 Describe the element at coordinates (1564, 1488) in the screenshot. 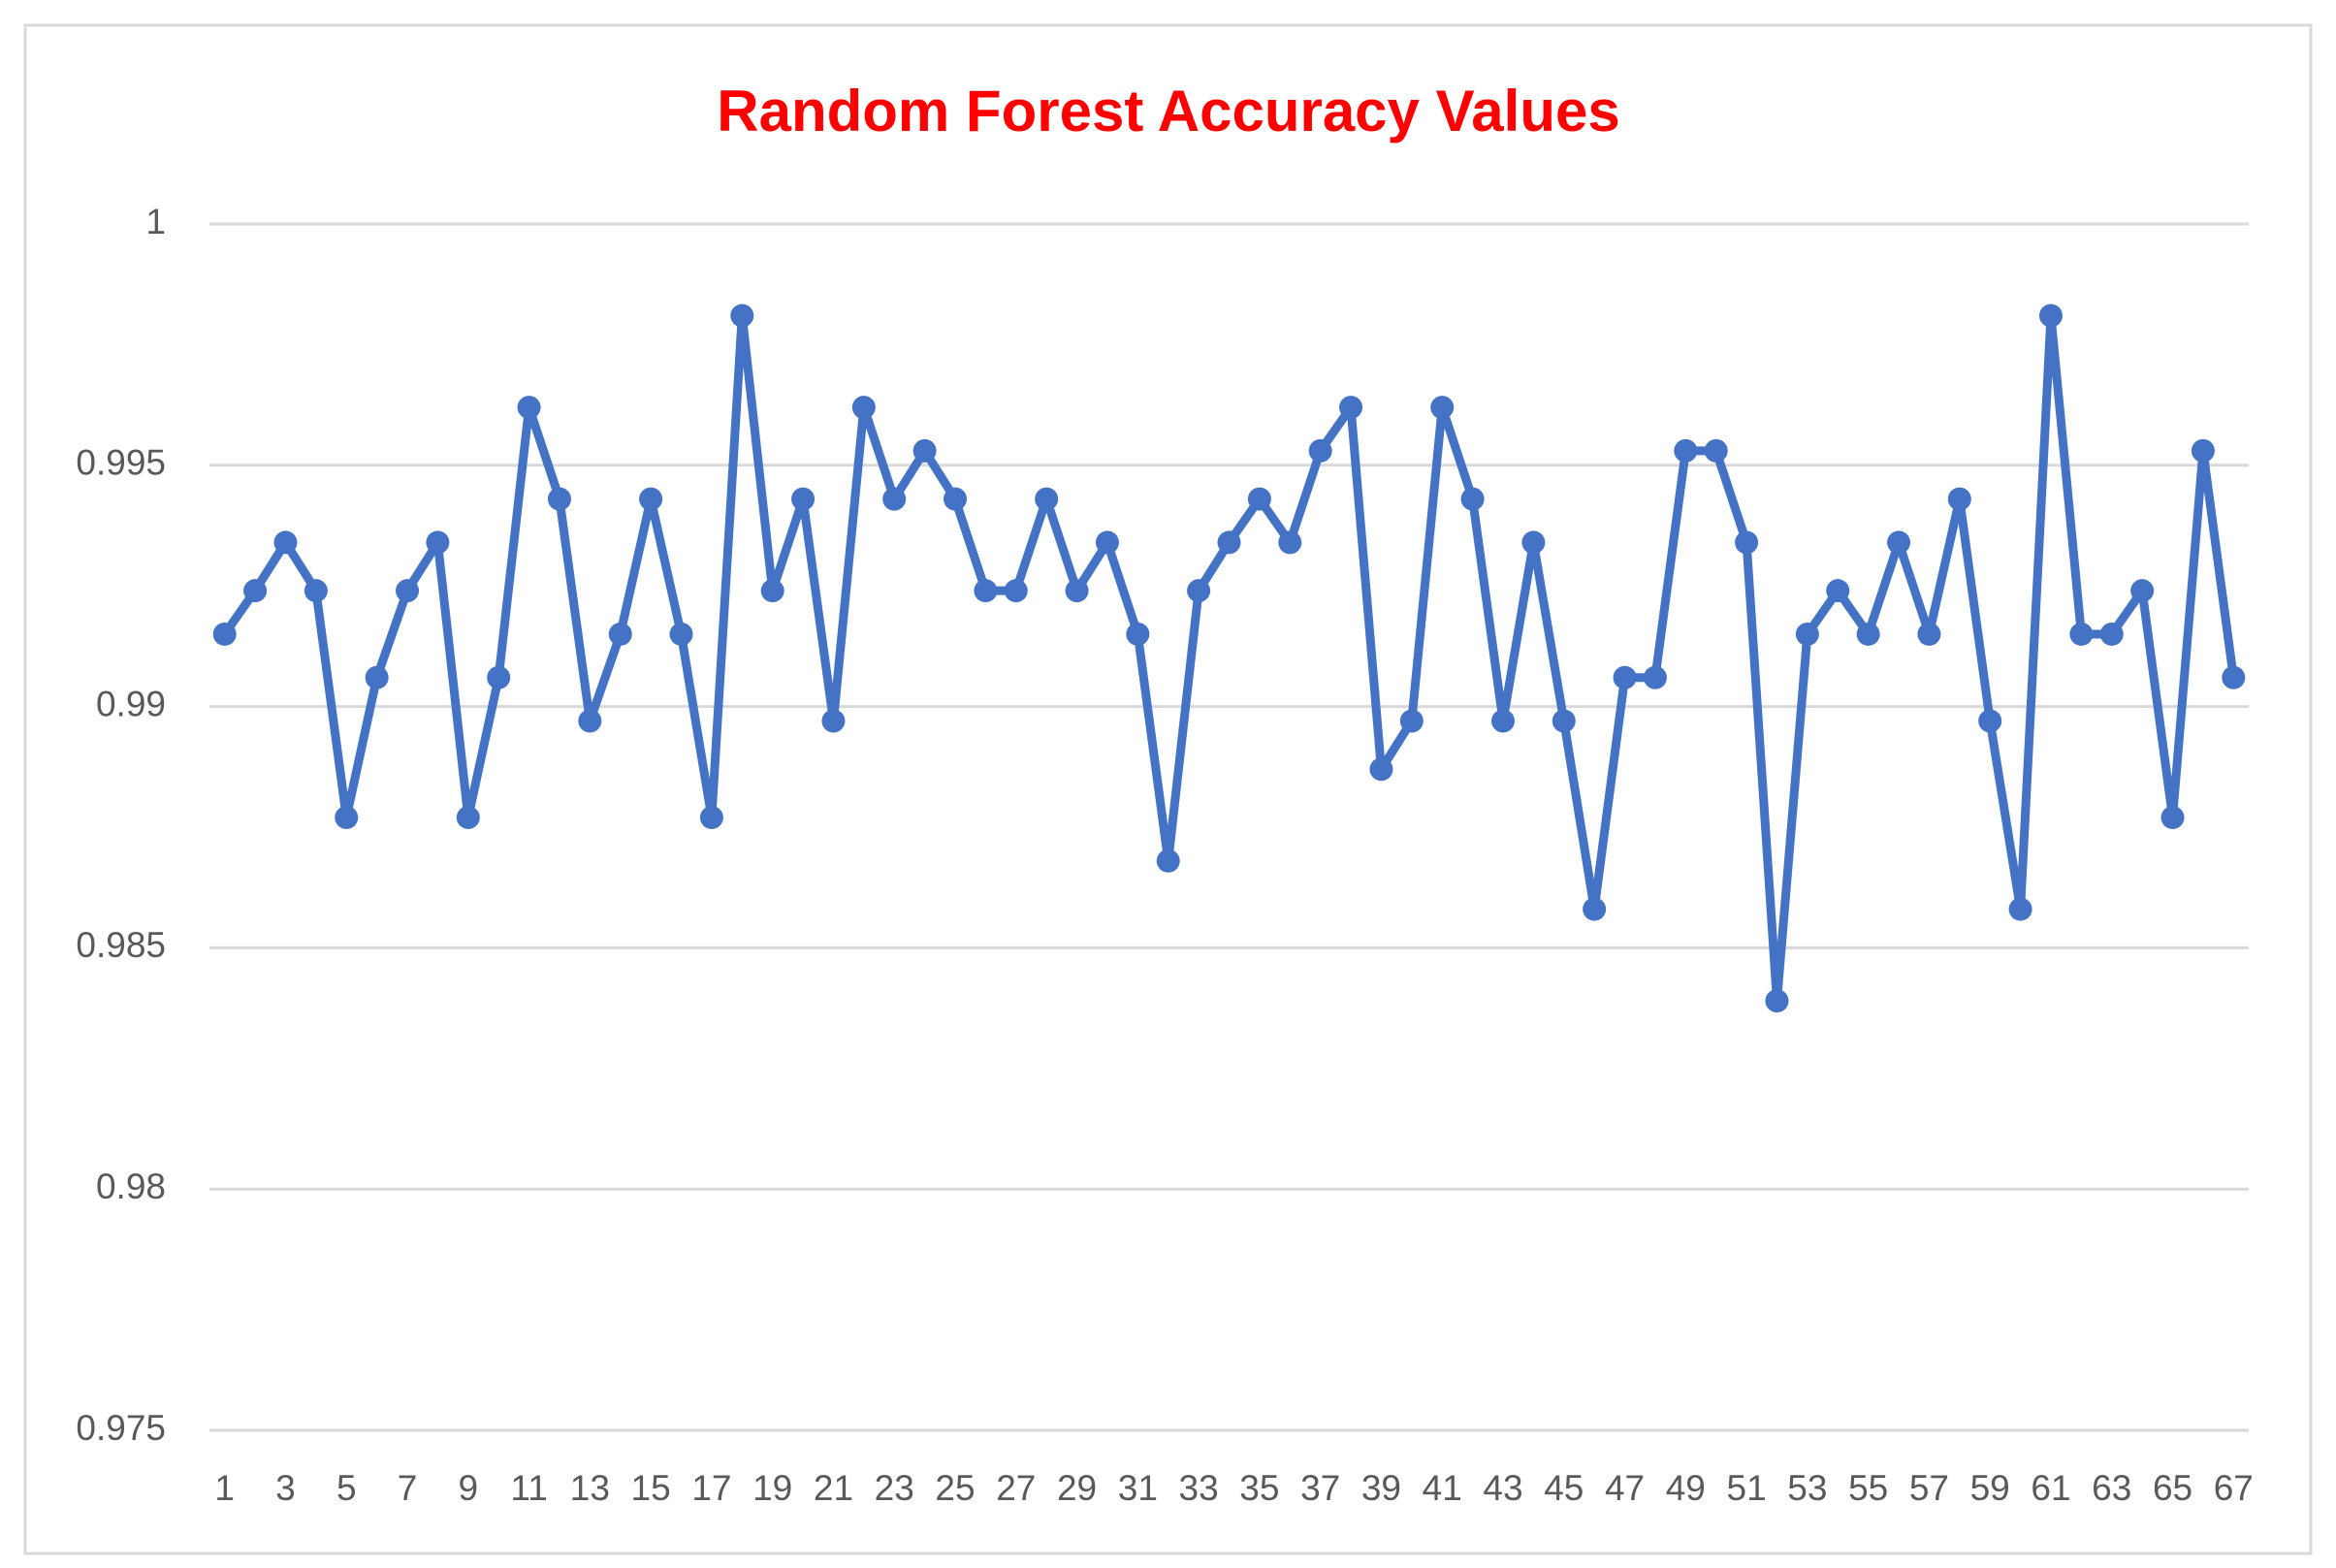

I see `x-tick-label: 45` at that location.